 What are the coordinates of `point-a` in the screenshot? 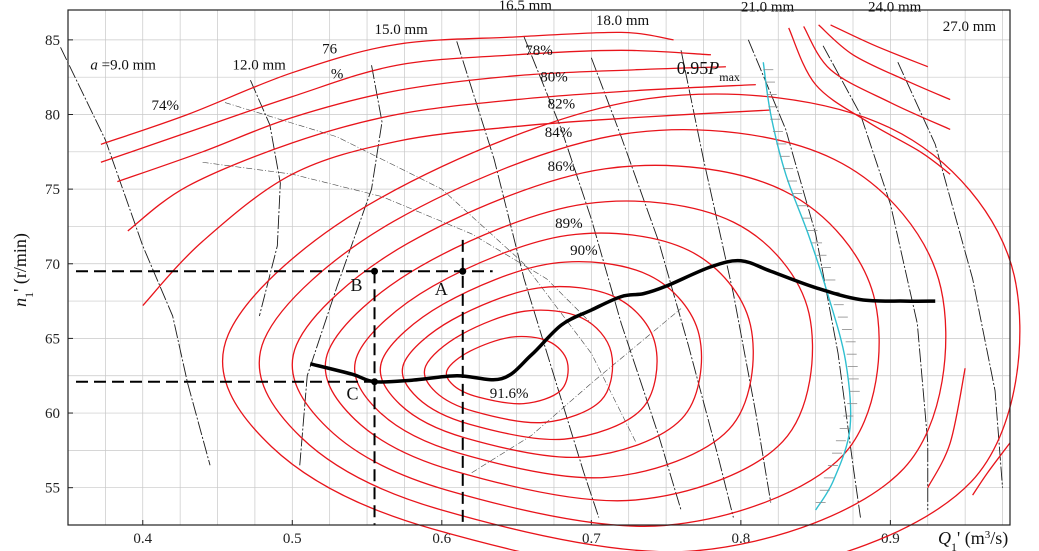 It's located at (463, 271).